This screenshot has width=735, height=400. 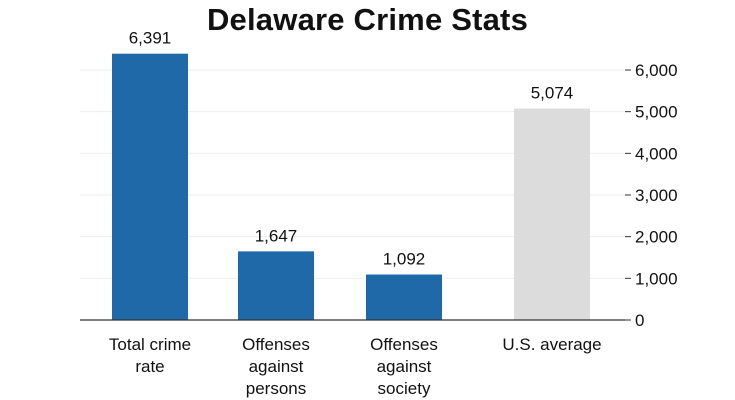 I want to click on x-tick-label-line: society, so click(x=404, y=388).